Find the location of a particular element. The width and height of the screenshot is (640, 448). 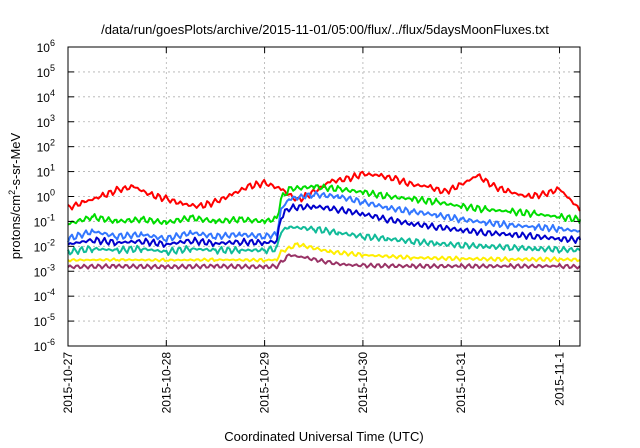

y-tick-label: 10⁻⁵ is located at coordinates (44, 320).